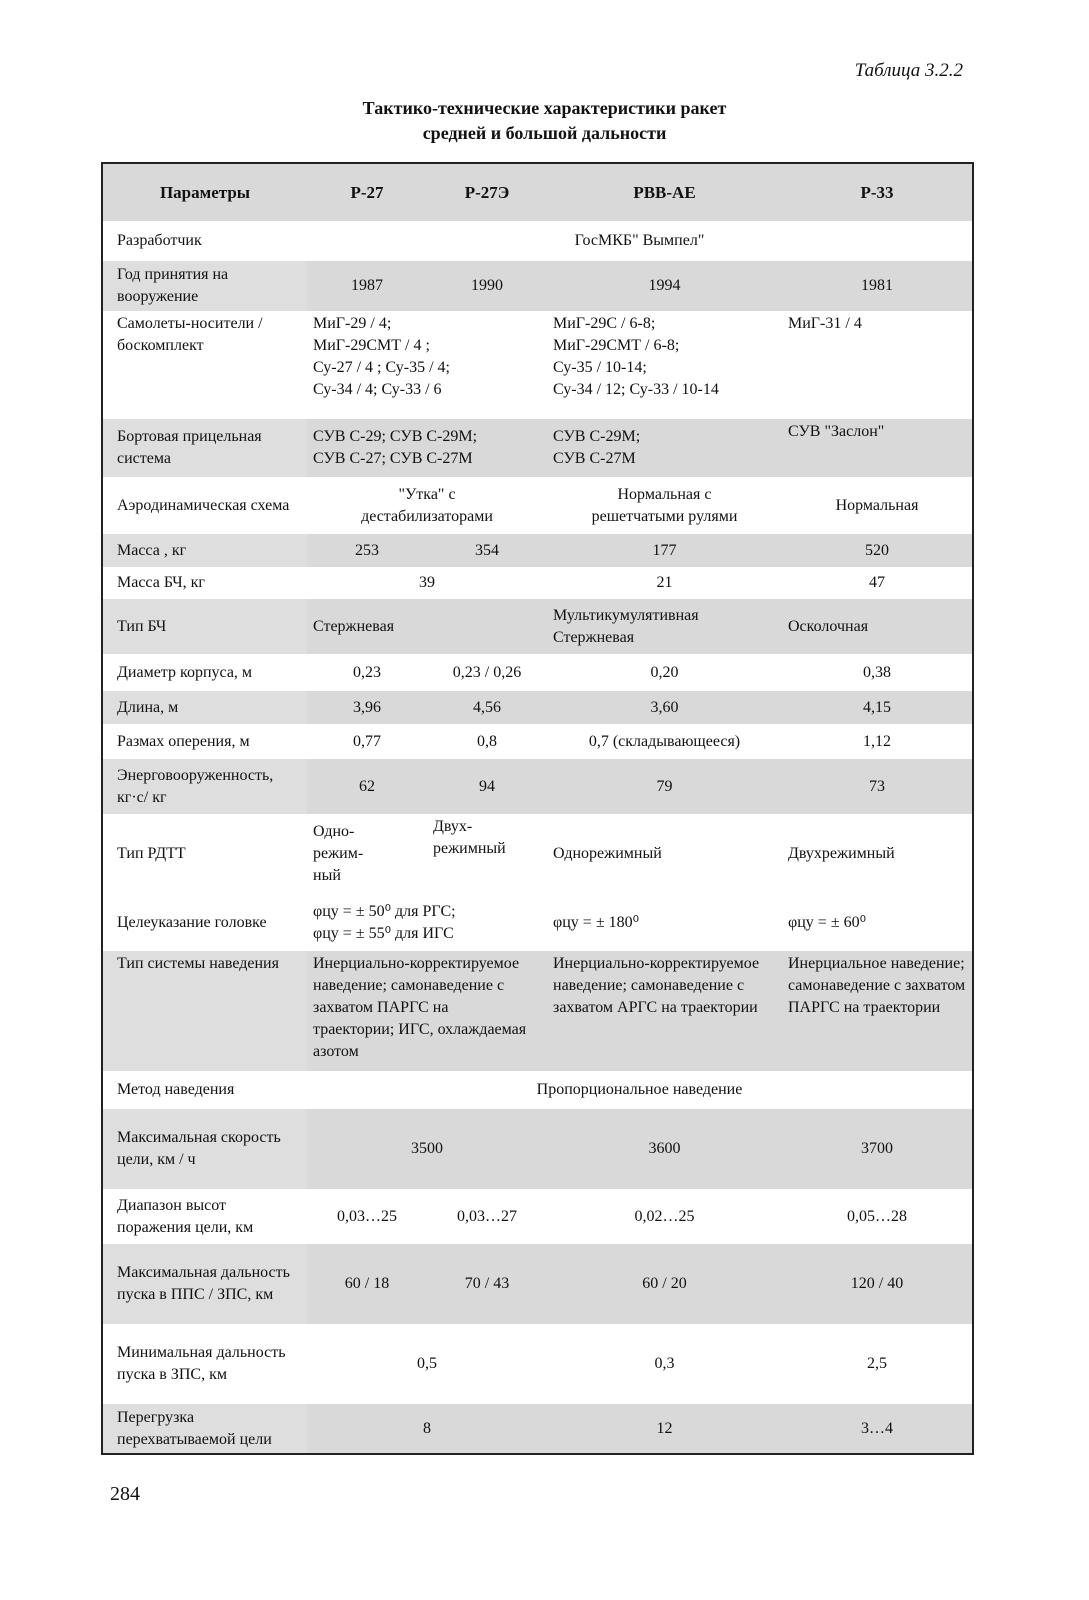 The image size is (1089, 1600). Describe the element at coordinates (204, 786) in the screenshot. I see `row-label: Энерговооруженность, кг·с/ кг` at that location.